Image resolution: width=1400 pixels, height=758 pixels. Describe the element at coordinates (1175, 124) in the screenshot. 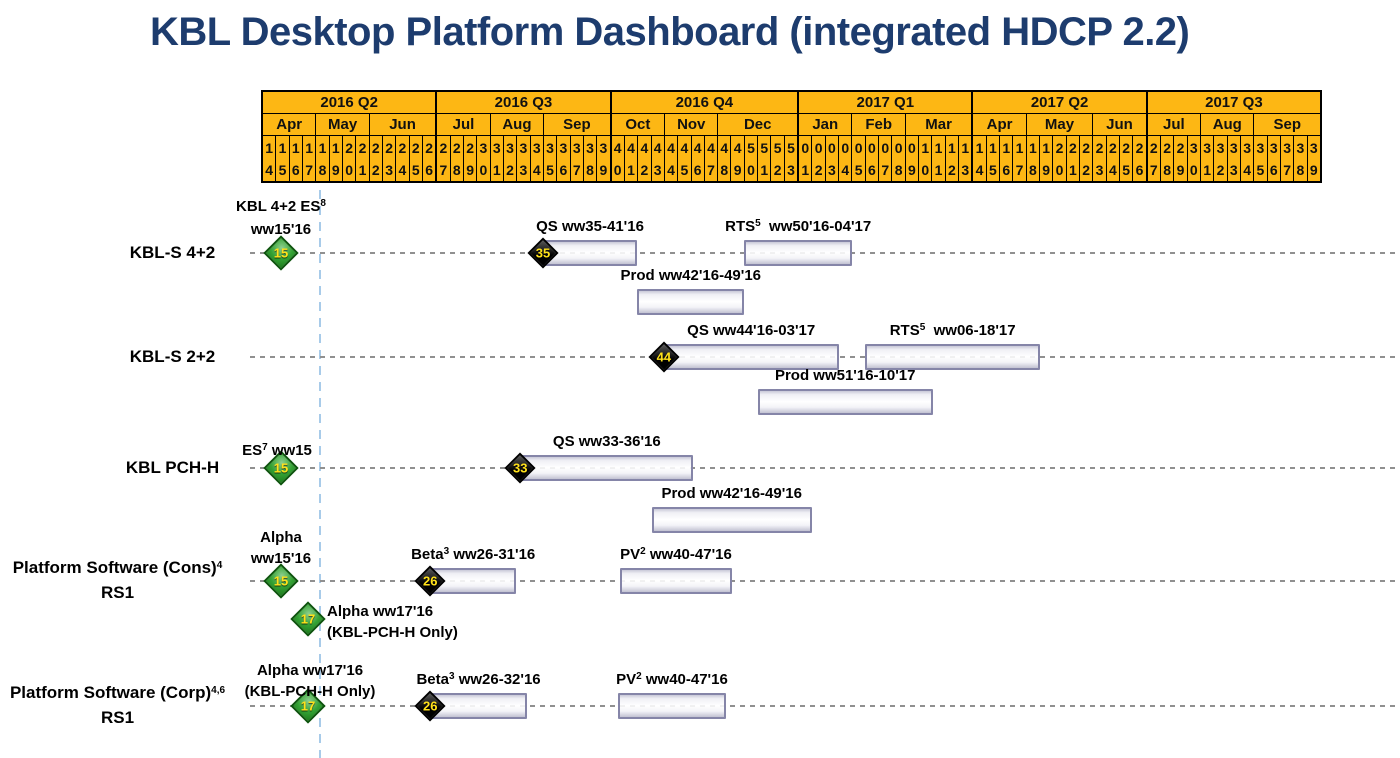

I see `month-cell: Jul` at that location.